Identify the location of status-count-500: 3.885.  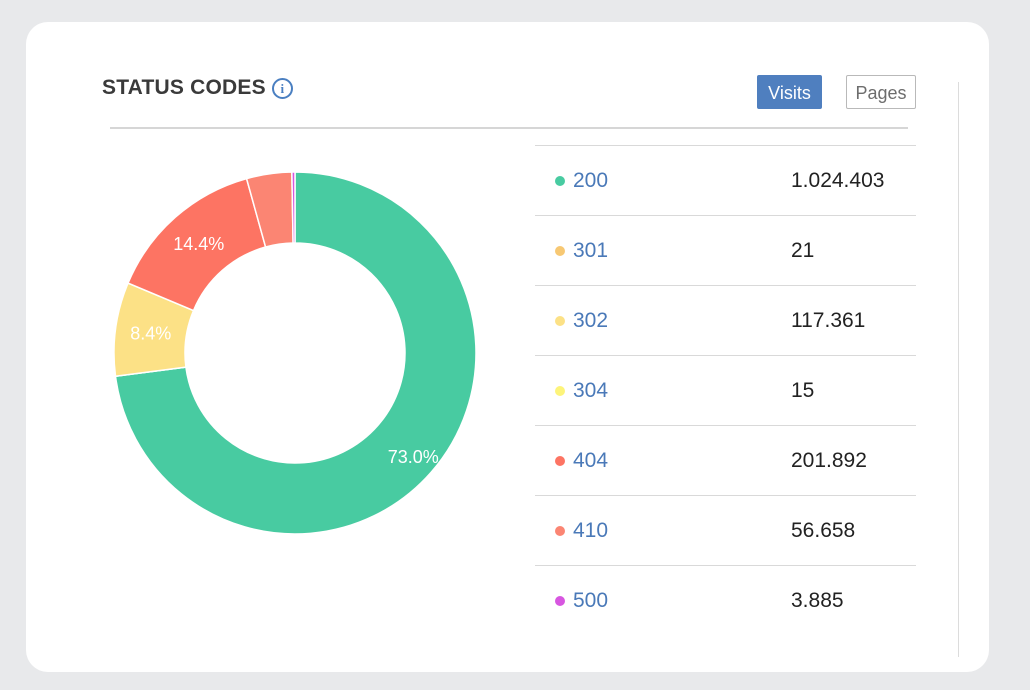
(817, 600).